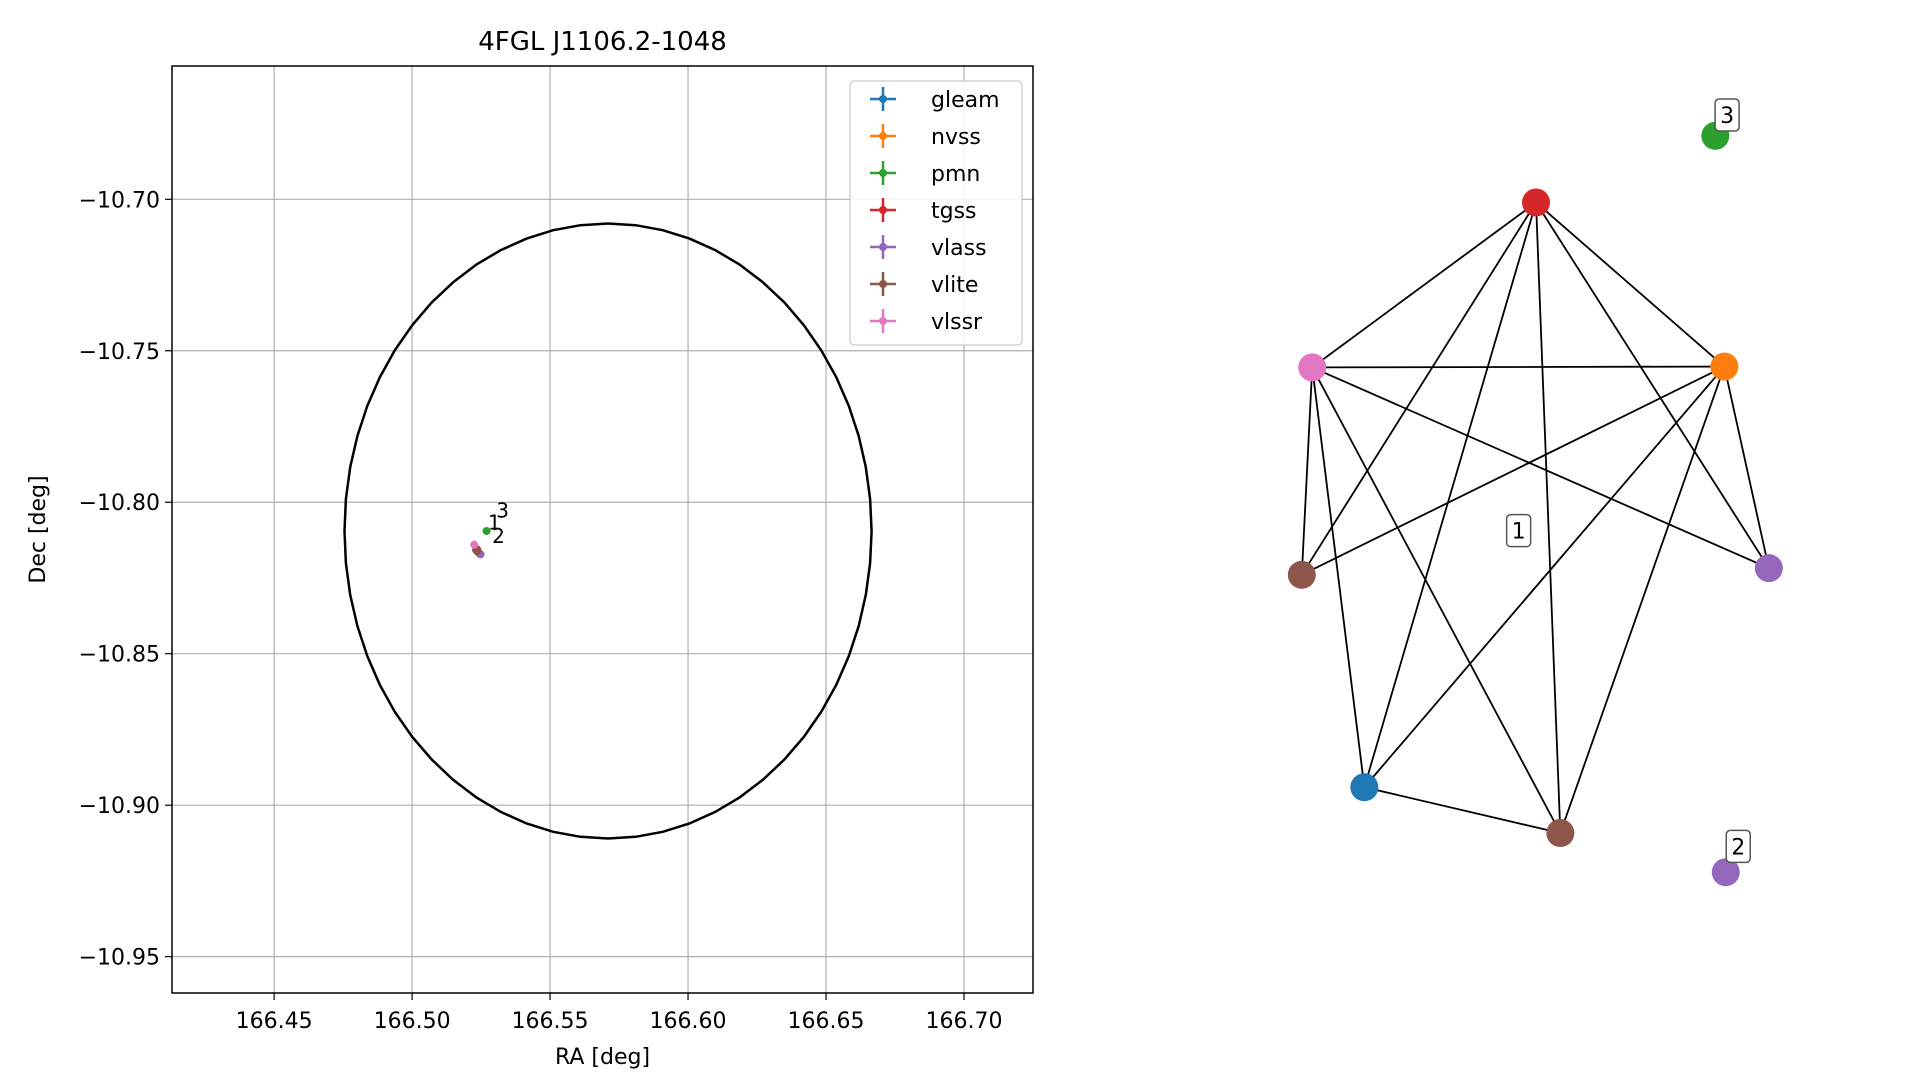 This screenshot has width=1919, height=1080. What do you see at coordinates (1312, 367) in the screenshot?
I see `graph-node-pink` at bounding box center [1312, 367].